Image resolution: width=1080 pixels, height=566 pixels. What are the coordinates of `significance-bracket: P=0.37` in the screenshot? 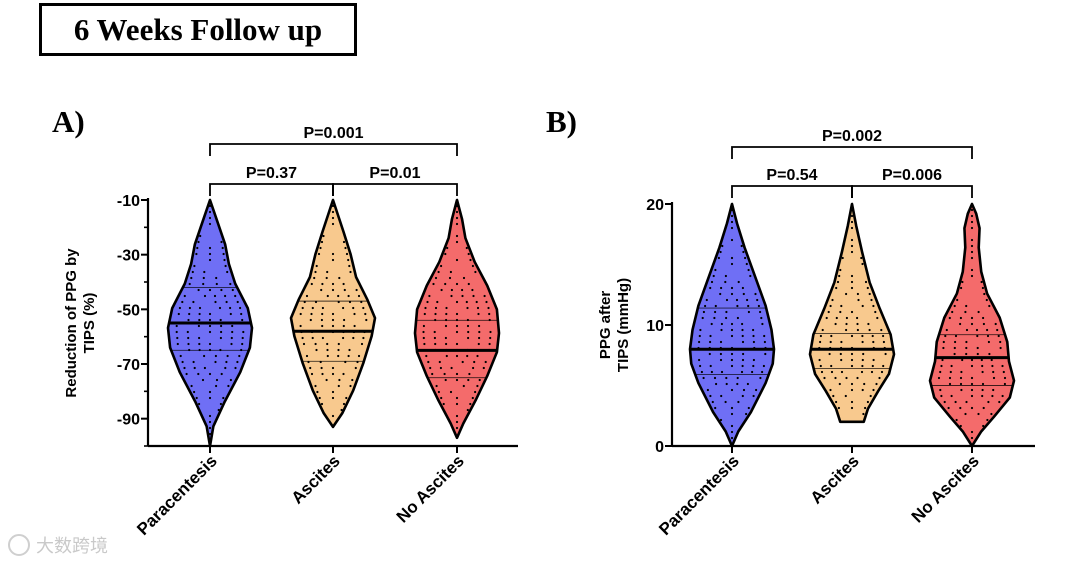 It's located at (271, 180).